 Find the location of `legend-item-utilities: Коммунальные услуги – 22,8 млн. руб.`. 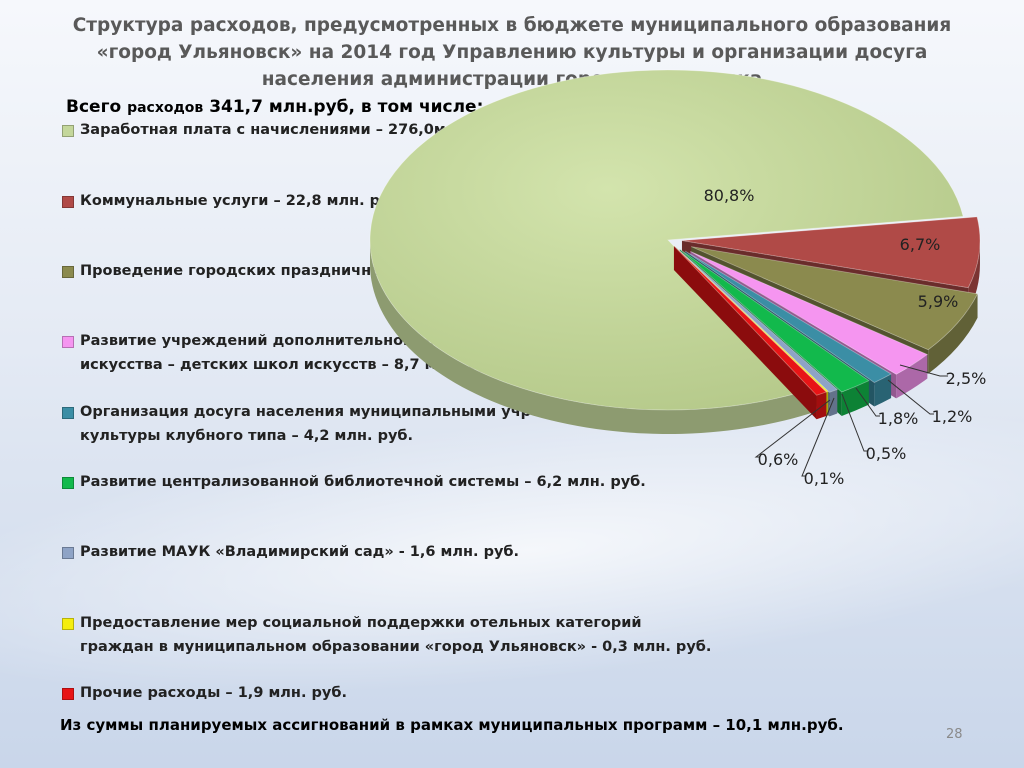

legend-item-utilities: Коммунальные услуги – 22,8 млн. руб. is located at coordinates (387, 201).